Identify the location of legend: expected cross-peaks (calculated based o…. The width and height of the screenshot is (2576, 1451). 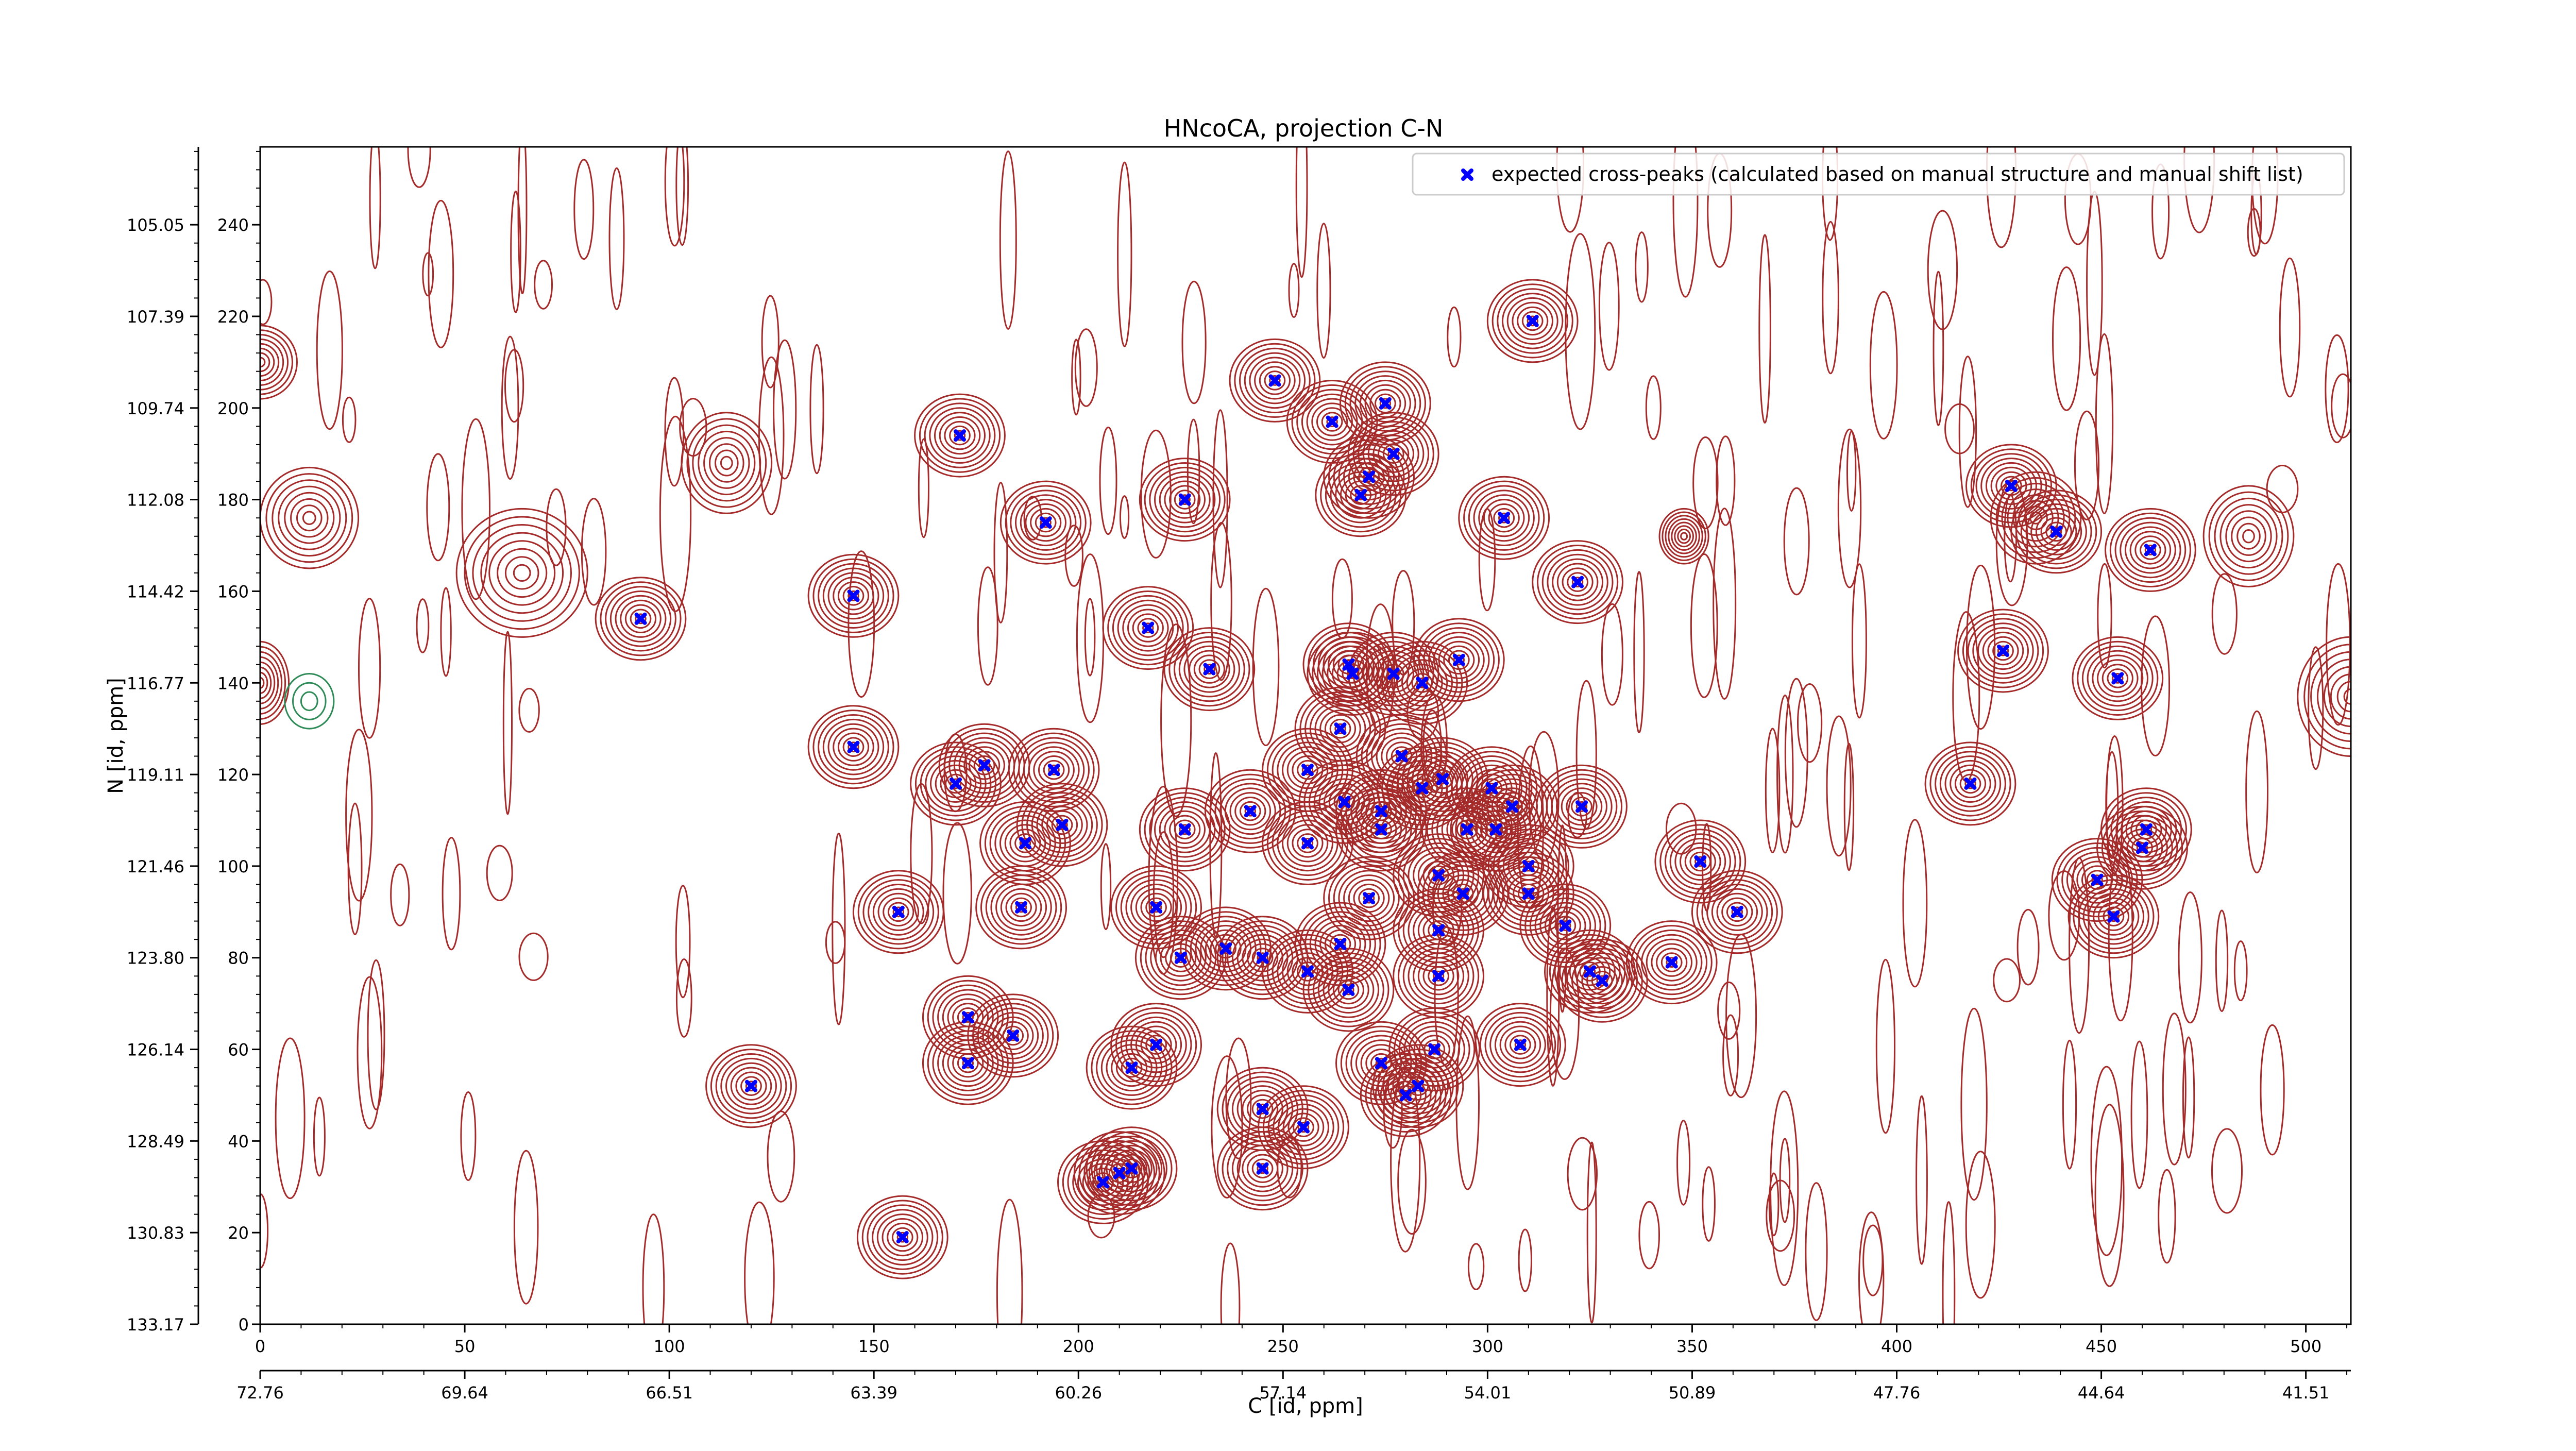
(1878, 174).